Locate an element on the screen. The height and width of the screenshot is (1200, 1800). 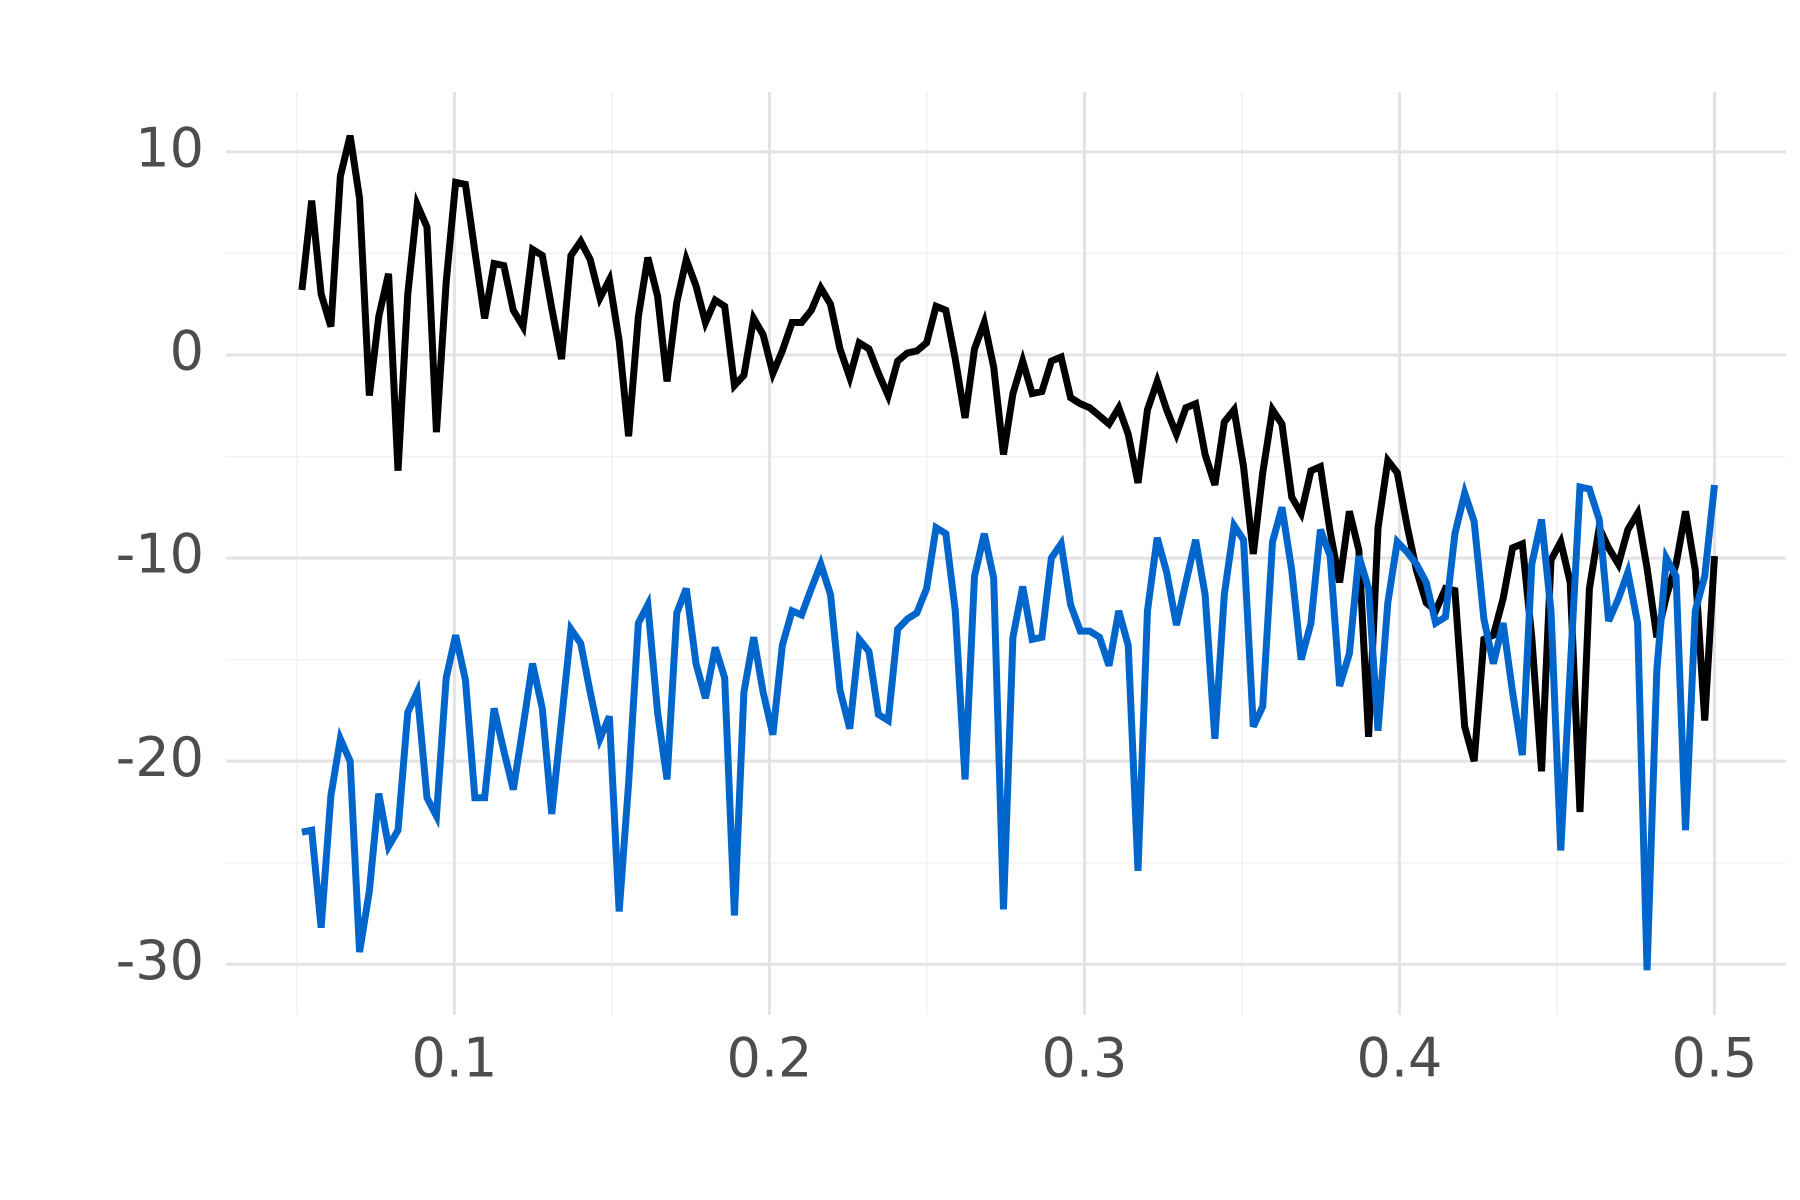
x-tick-label: 0.5 is located at coordinates (1715, 1058).